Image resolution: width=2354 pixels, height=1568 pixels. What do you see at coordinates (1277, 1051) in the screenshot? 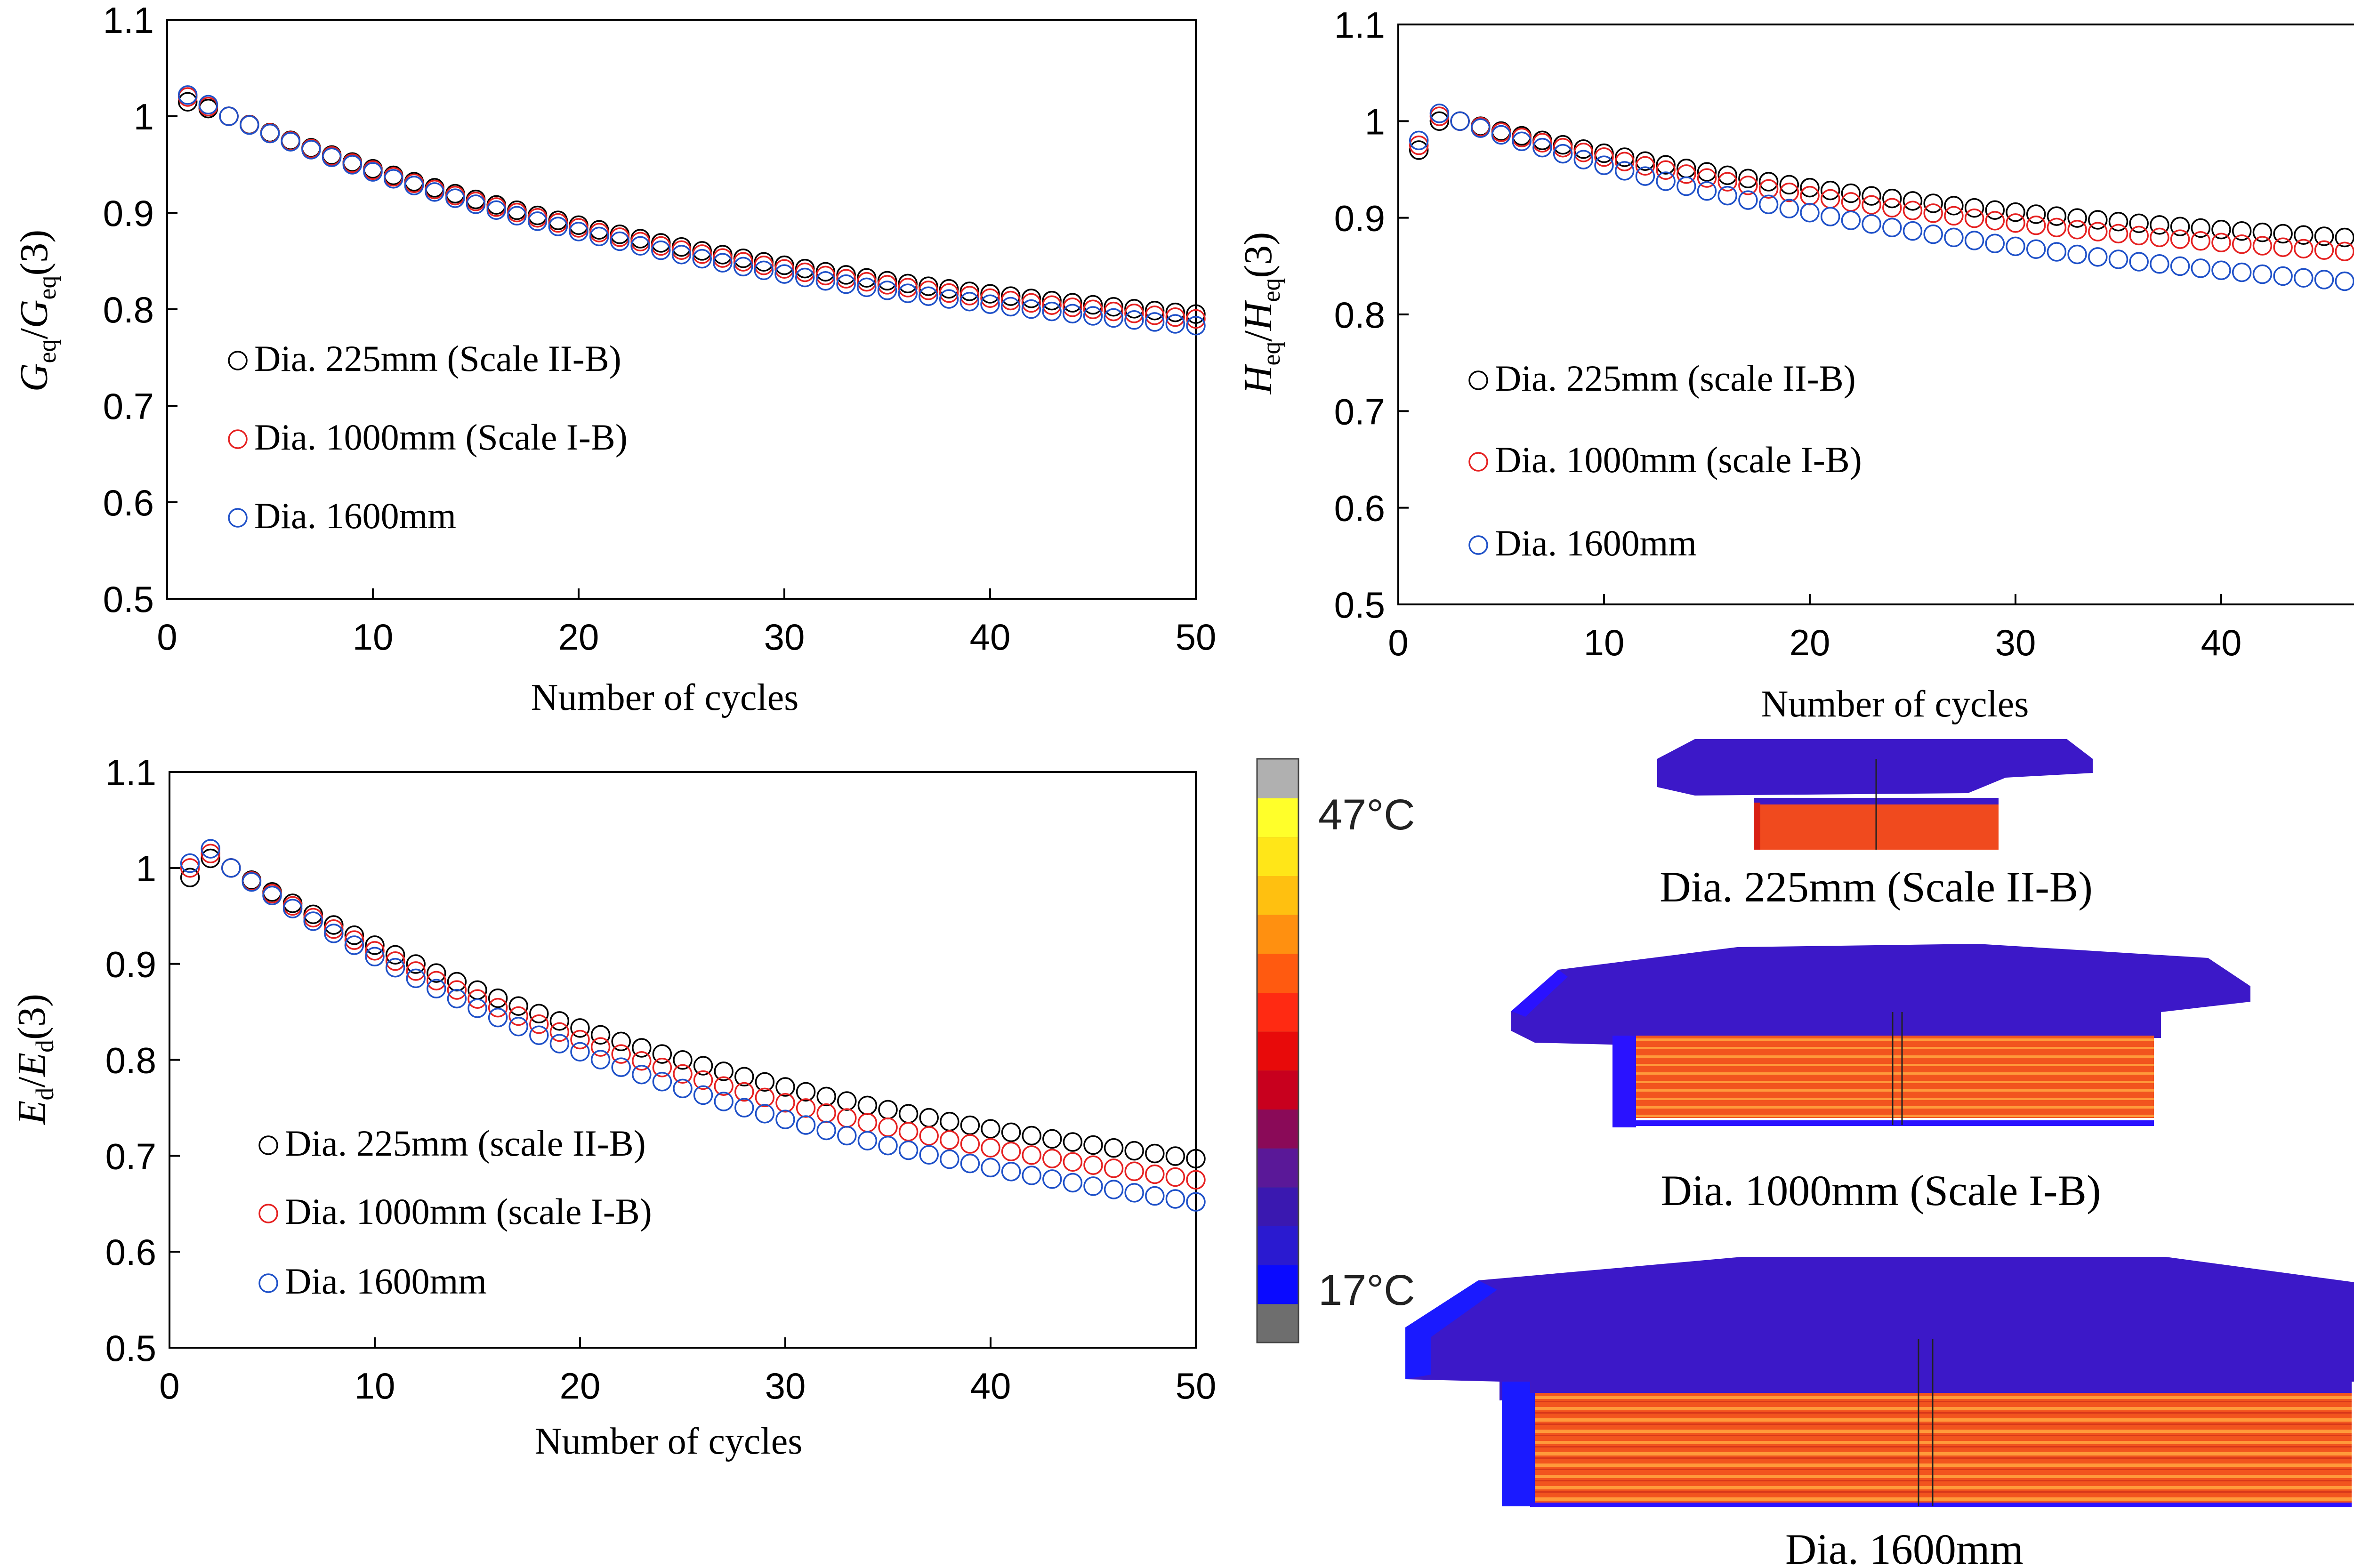
I see `colorbar-frame` at bounding box center [1277, 1051].